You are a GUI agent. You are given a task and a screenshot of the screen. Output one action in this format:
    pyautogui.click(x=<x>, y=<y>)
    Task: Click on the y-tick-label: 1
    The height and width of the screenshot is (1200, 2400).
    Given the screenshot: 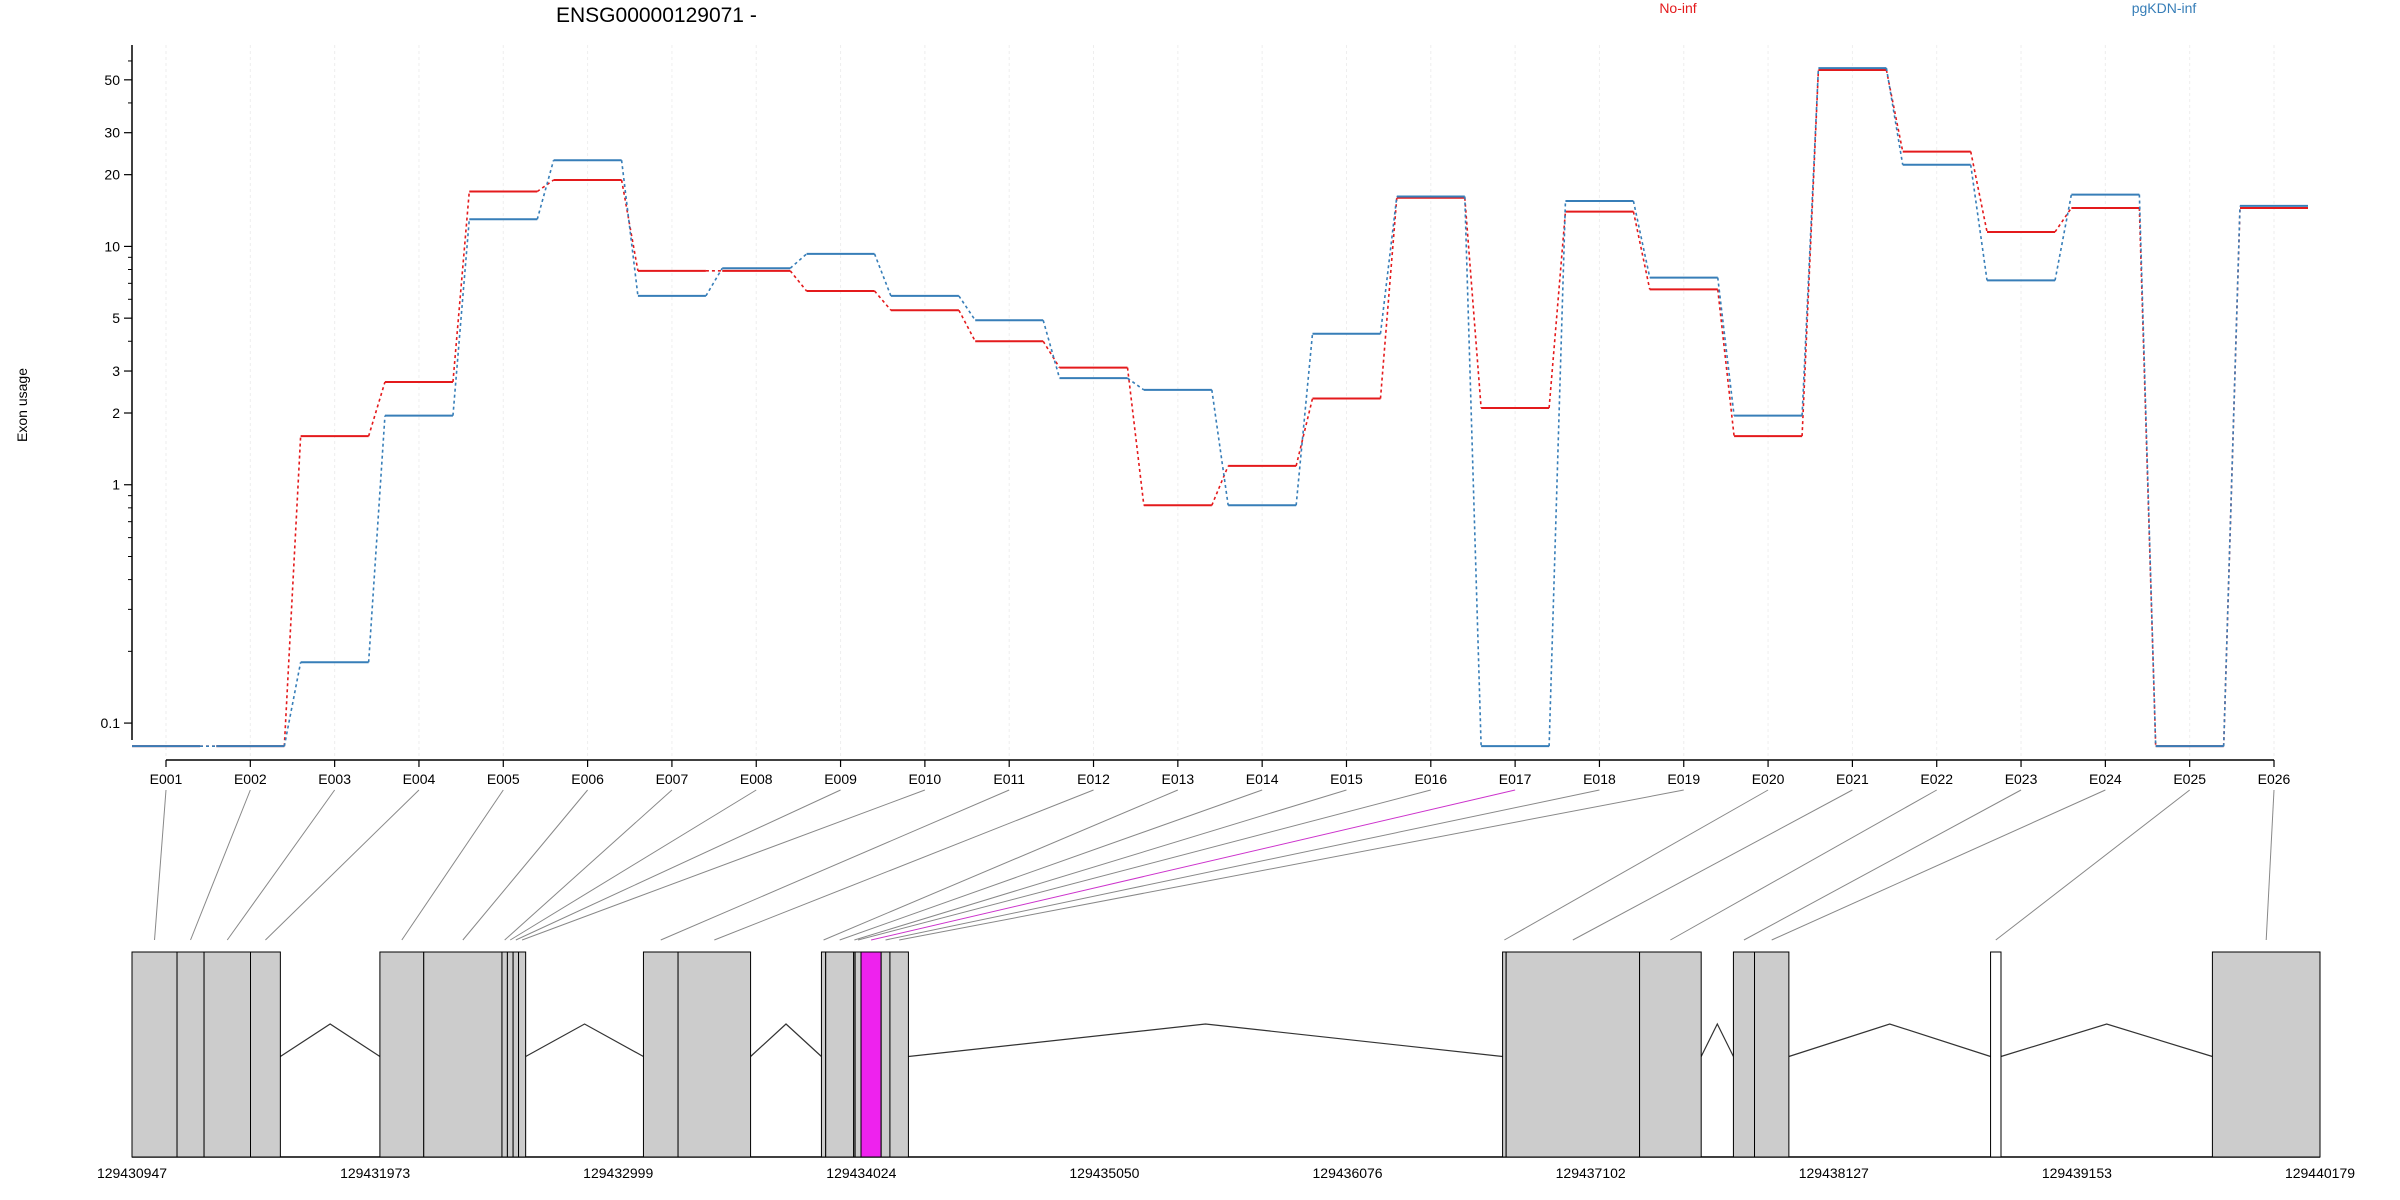 What is the action you would take?
    pyautogui.click(x=116, y=485)
    